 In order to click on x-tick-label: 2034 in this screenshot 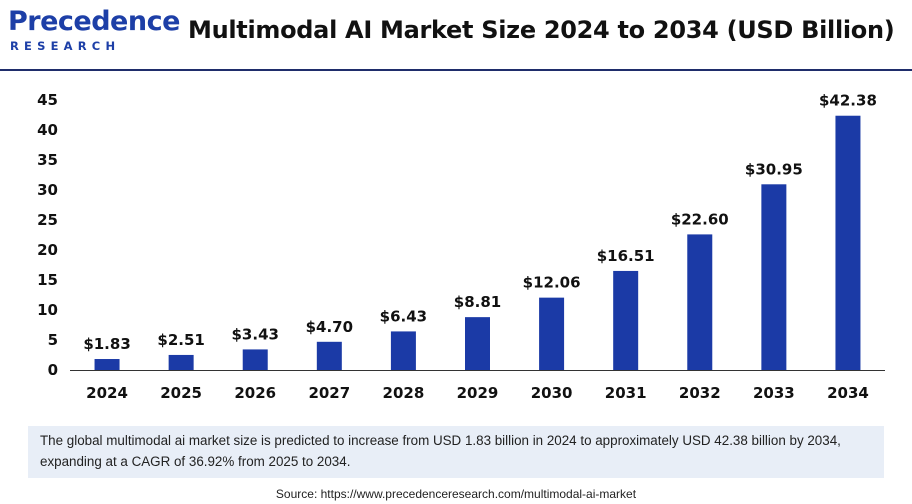, I will do `click(848, 393)`.